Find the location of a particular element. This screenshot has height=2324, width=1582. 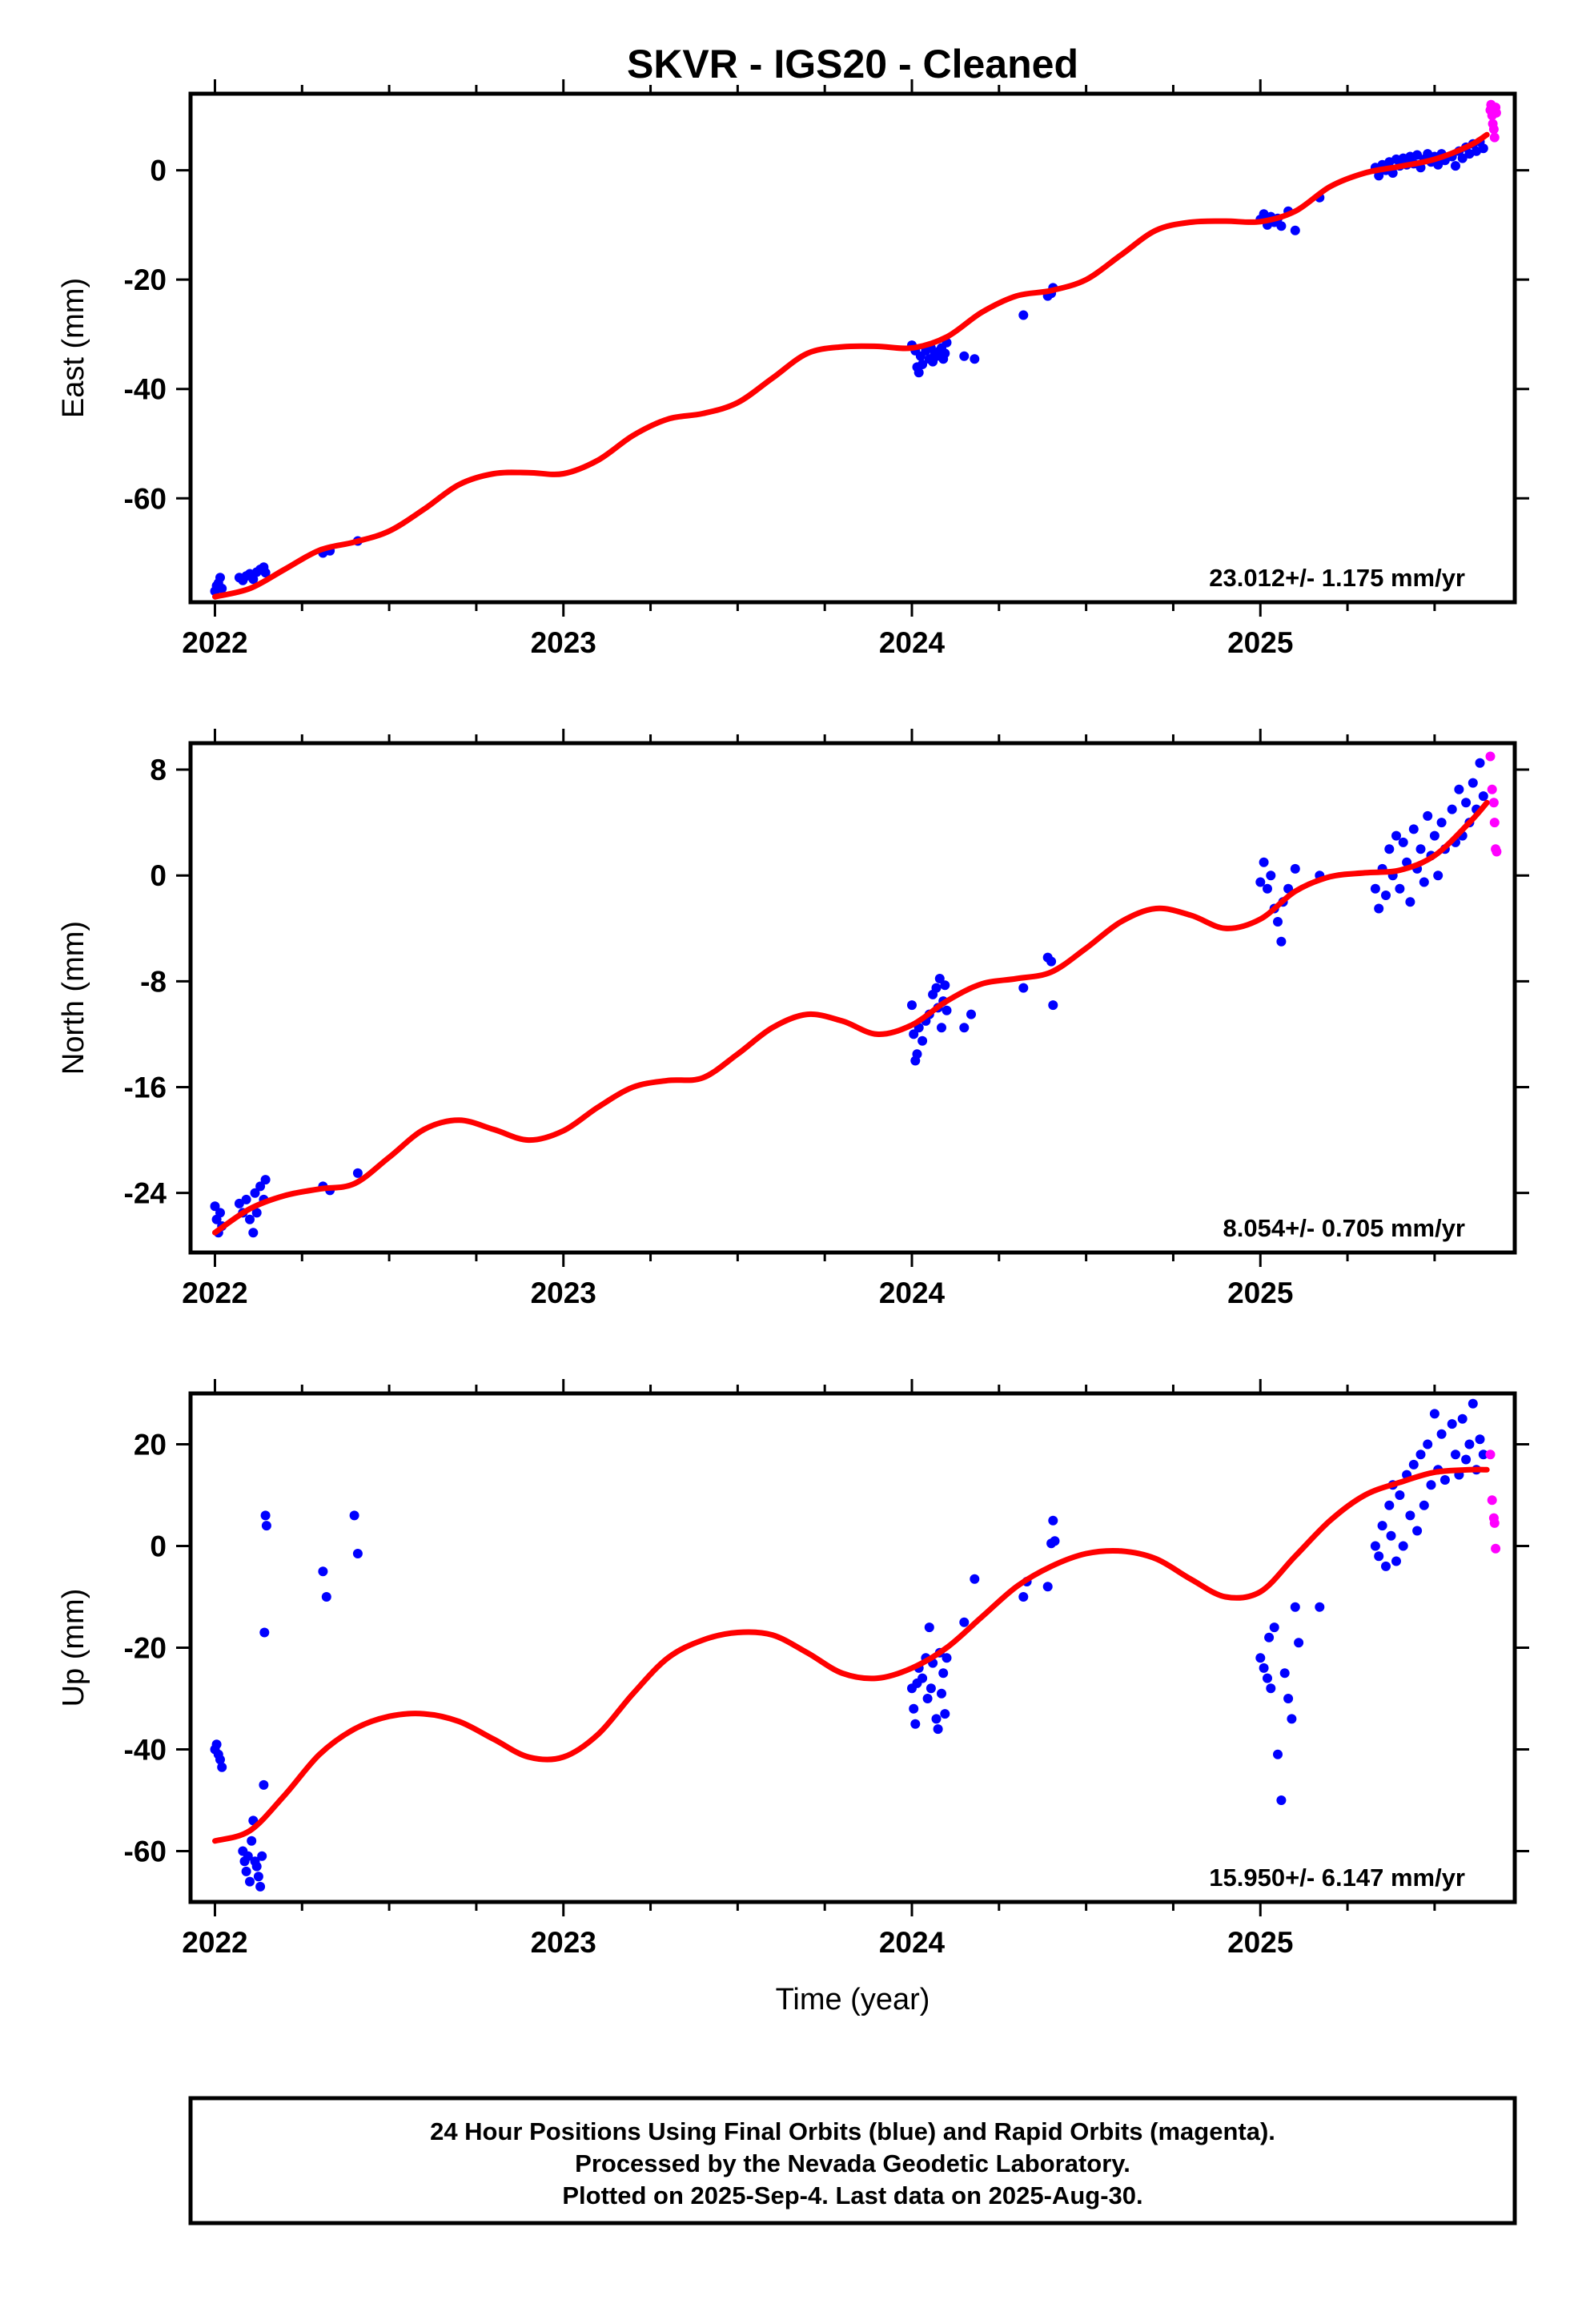

north-rate-label: 8.054+/- 0.705 mm/yr is located at coordinates (1344, 1228).